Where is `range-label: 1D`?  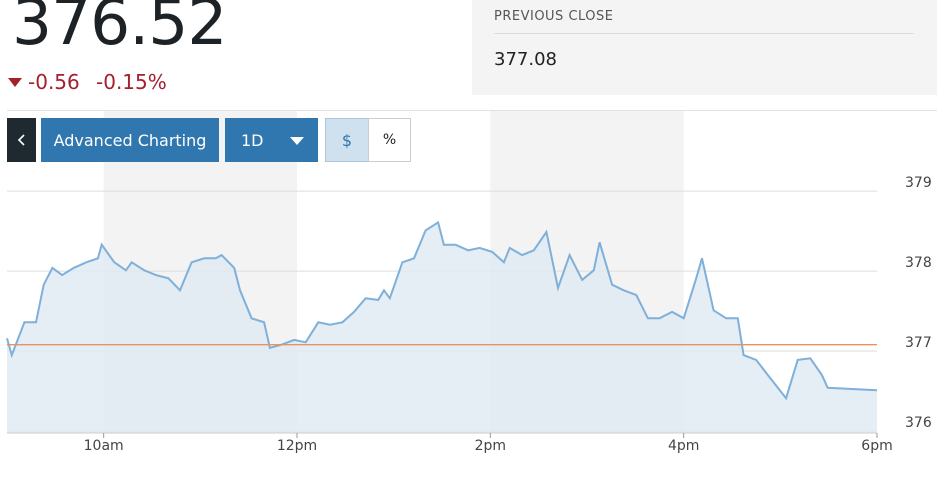 range-label: 1D is located at coordinates (252, 140).